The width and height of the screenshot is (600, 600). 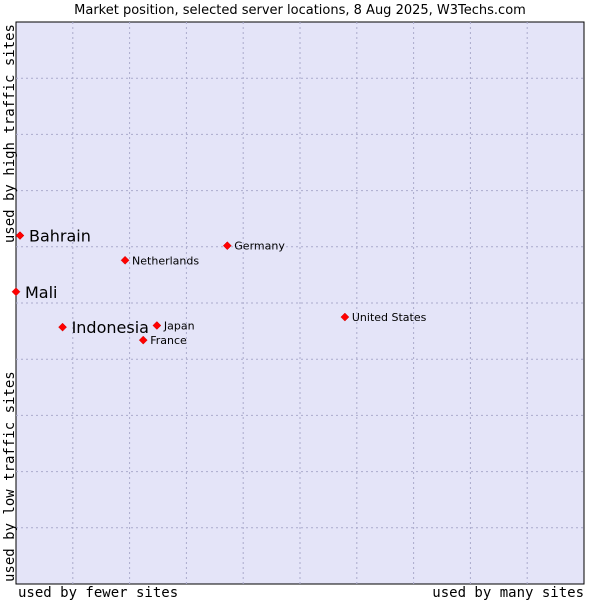 I want to click on point-label-mali: Mali, so click(x=41, y=292).